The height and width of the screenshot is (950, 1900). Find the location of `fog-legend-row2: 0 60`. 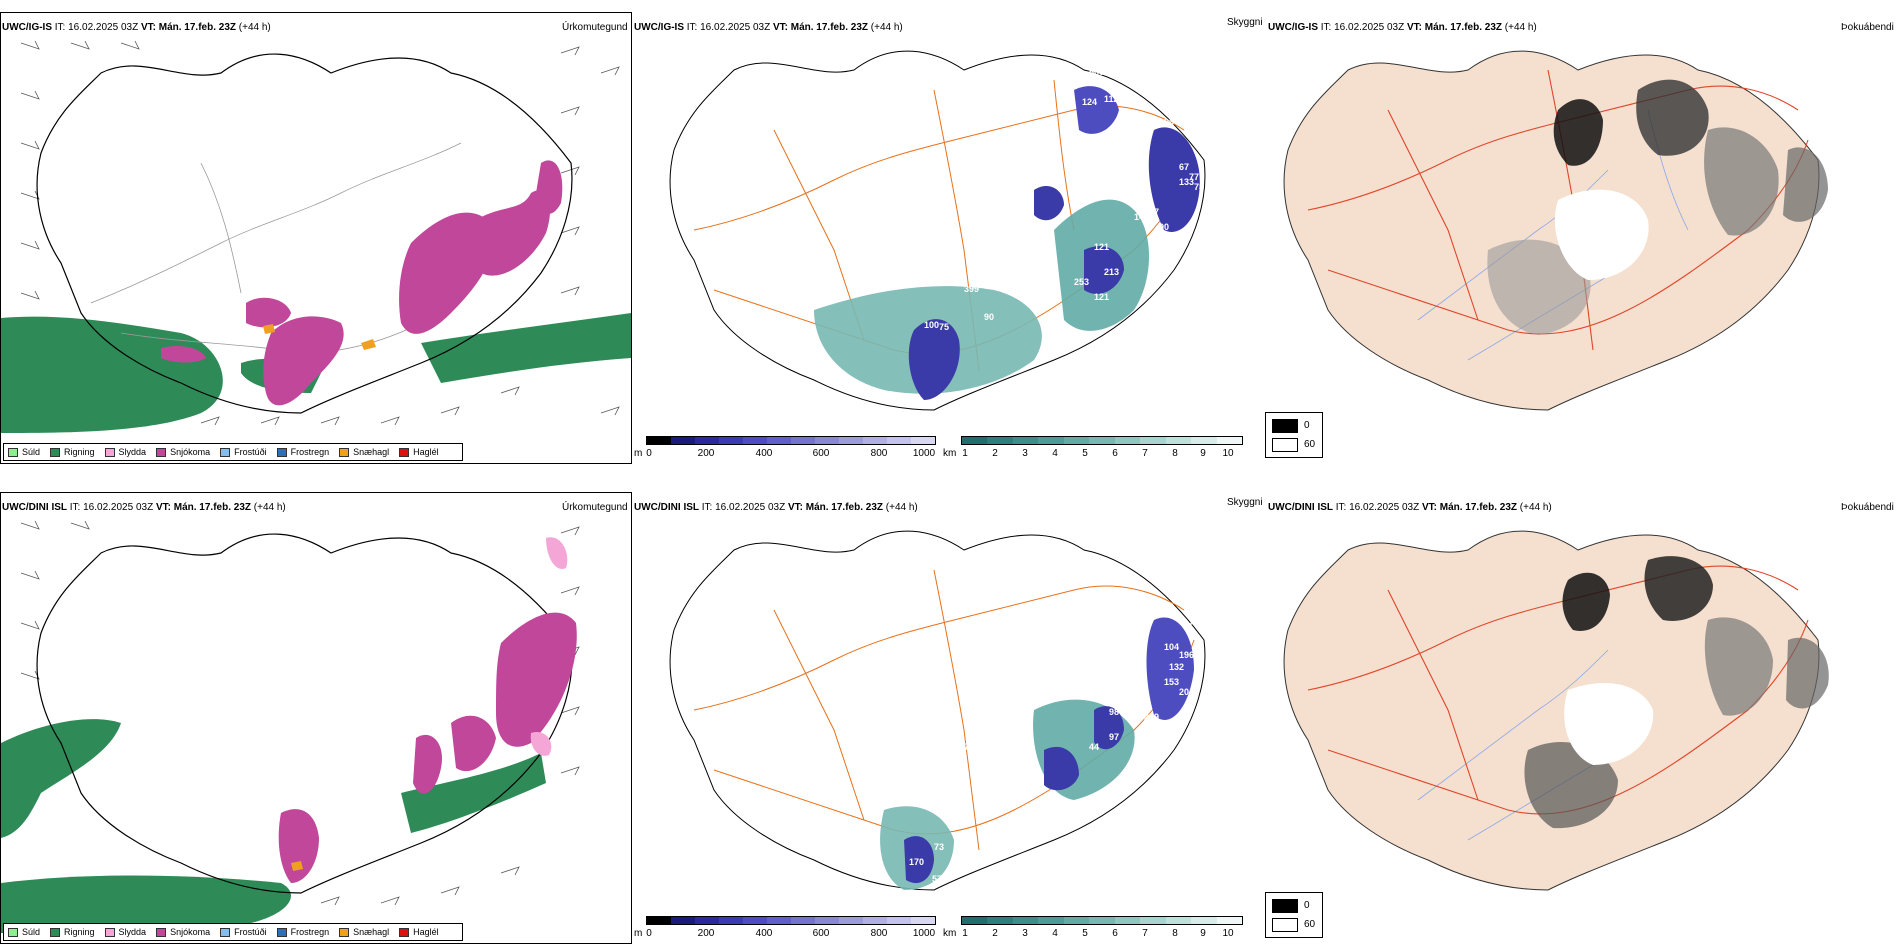

fog-legend-row2: 0 60 is located at coordinates (1294, 915).